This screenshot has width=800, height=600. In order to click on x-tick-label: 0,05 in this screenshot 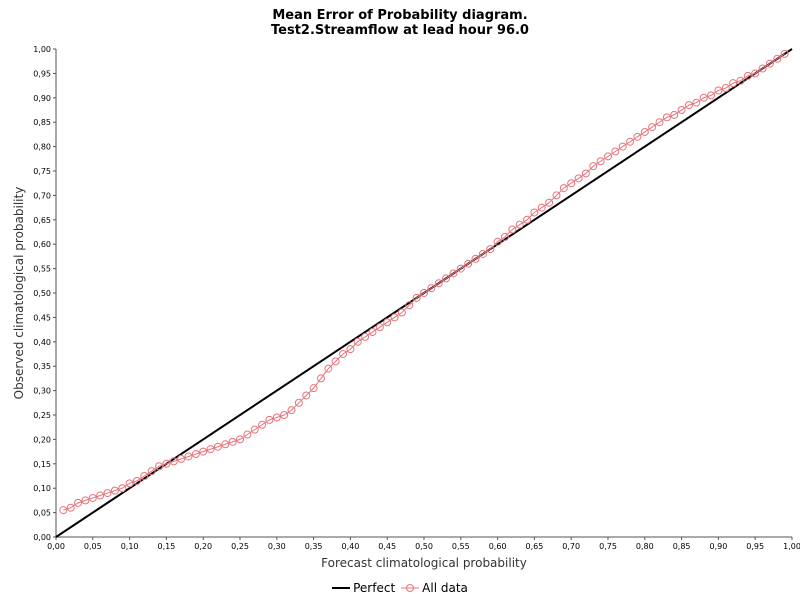, I will do `click(93, 546)`.